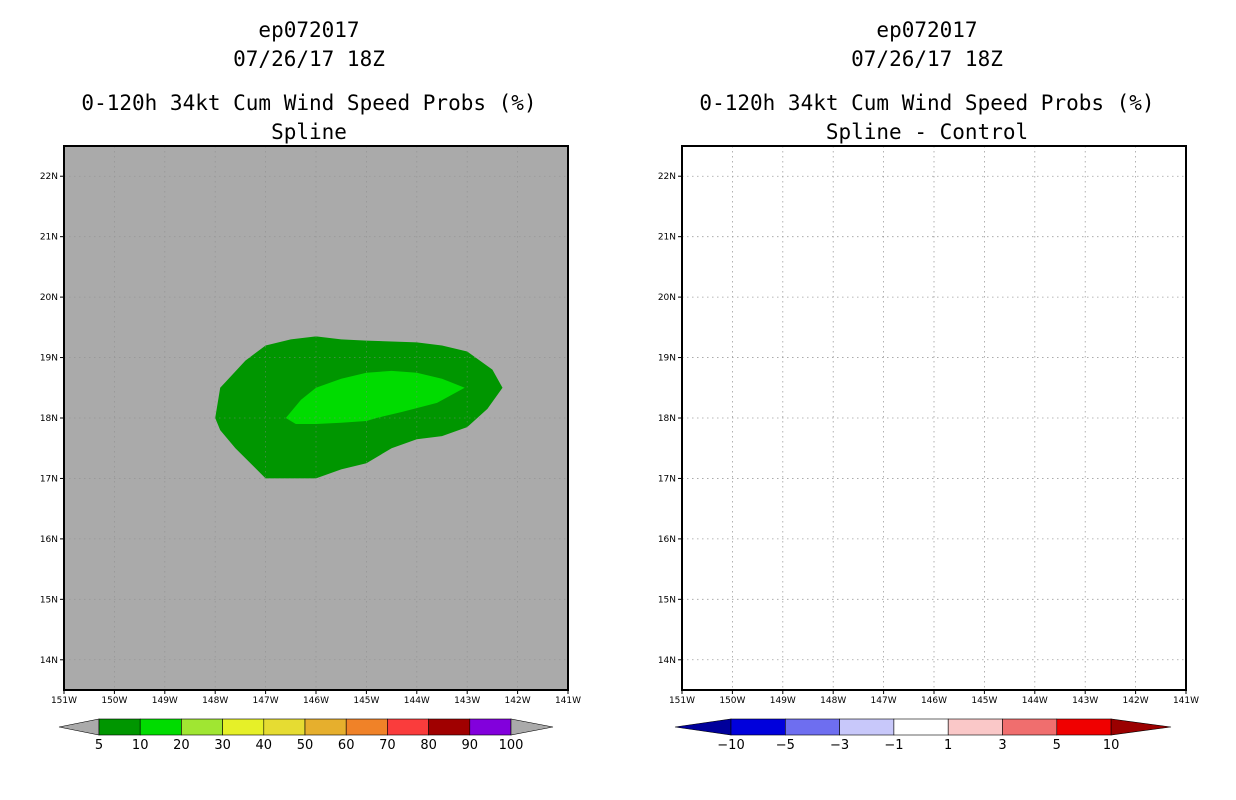 The image size is (1236, 800). I want to click on left-title-date: 07/26/17 18Z, so click(309, 59).